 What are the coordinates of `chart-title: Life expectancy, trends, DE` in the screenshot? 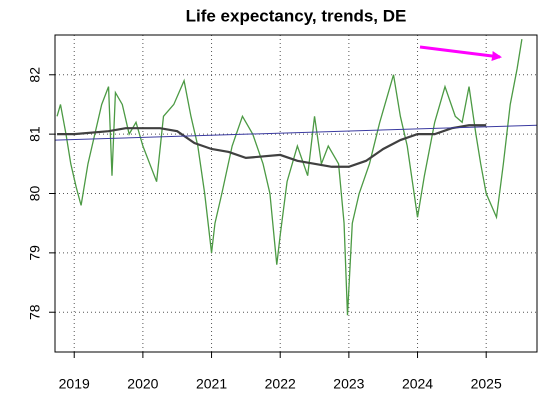 It's located at (296, 15).